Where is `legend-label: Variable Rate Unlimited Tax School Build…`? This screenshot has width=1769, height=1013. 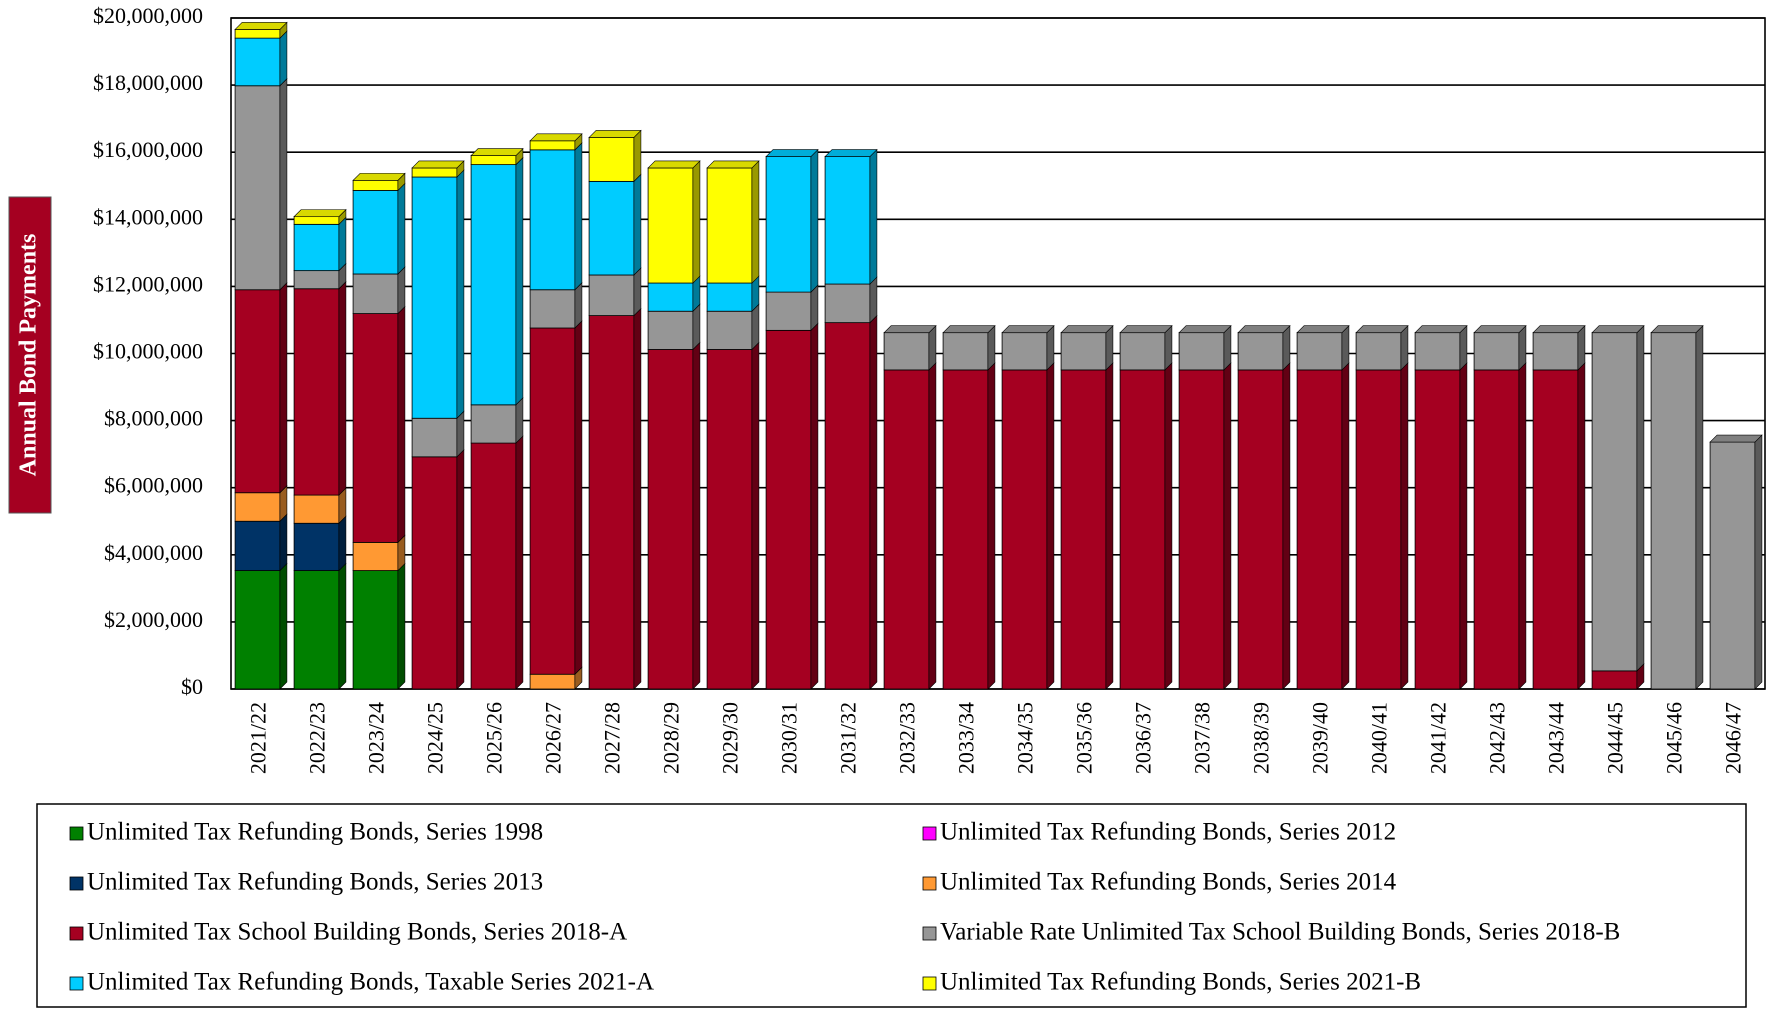
legend-label: Variable Rate Unlimited Tax School Build… is located at coordinates (1280, 932).